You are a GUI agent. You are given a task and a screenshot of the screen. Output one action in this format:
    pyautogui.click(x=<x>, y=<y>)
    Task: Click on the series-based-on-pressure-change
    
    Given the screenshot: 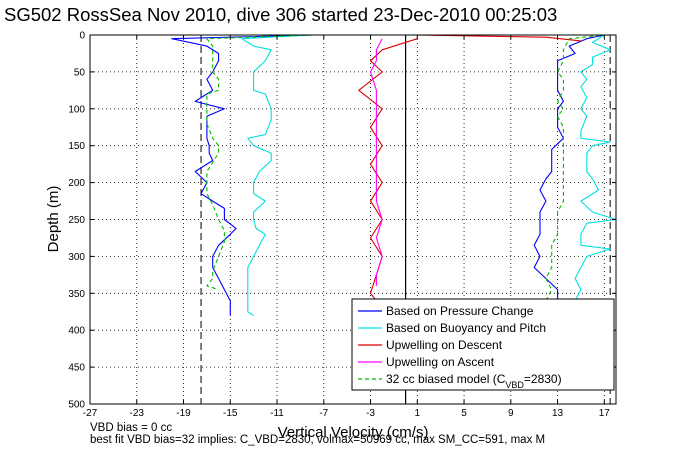 What is the action you would take?
    pyautogui.click(x=242, y=175)
    